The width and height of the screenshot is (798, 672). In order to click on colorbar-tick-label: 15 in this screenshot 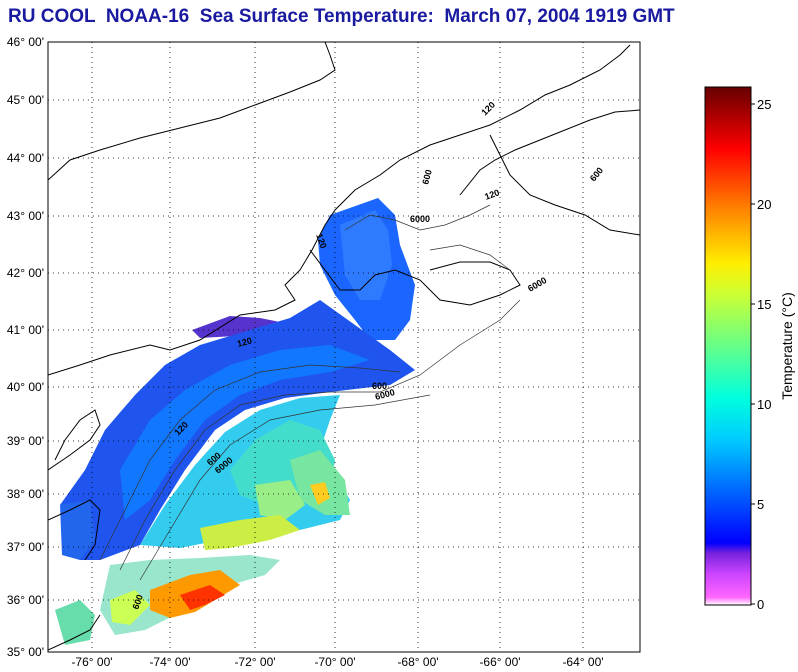, I will do `click(764, 304)`.